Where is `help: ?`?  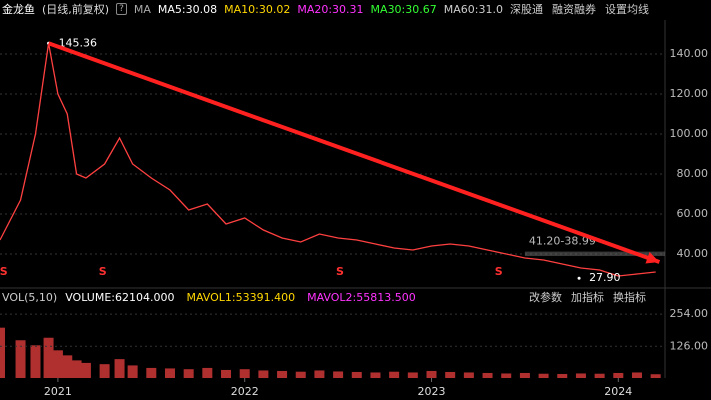 help: ? is located at coordinates (121, 9).